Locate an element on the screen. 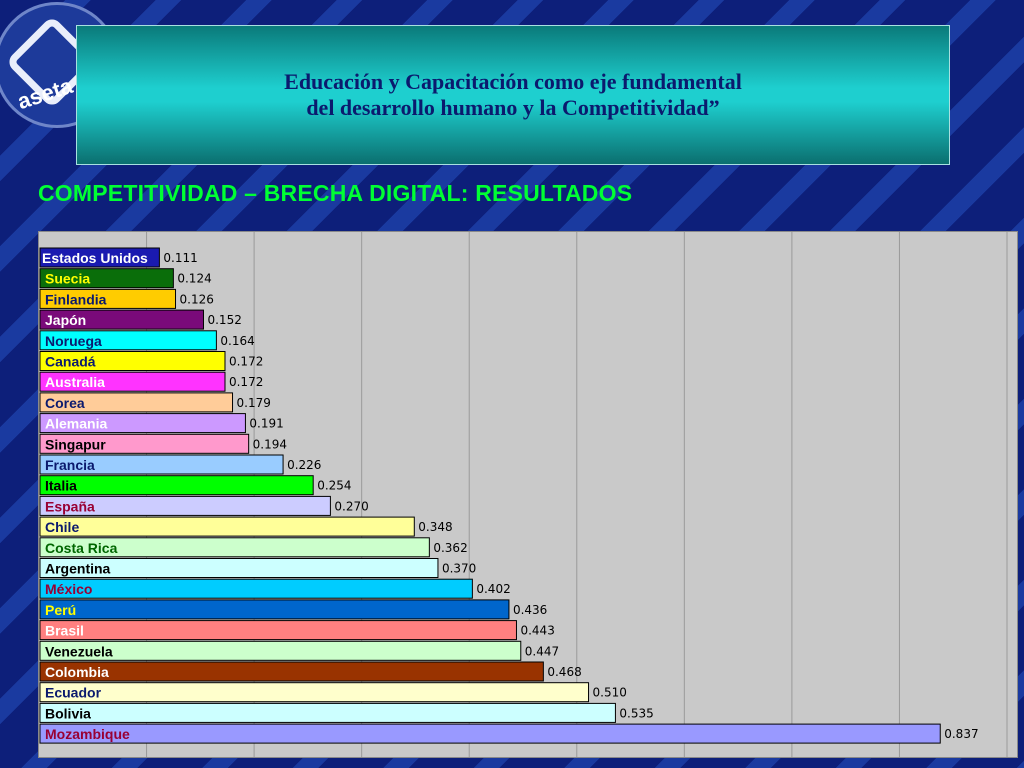 The height and width of the screenshot is (768, 1024). bar-group: Australia 0.172 is located at coordinates (151, 381).